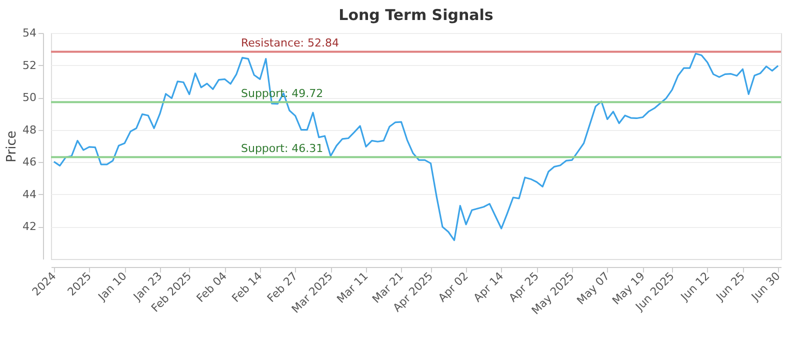  I want to click on x-tick-label: Mar 11, so click(352, 288).